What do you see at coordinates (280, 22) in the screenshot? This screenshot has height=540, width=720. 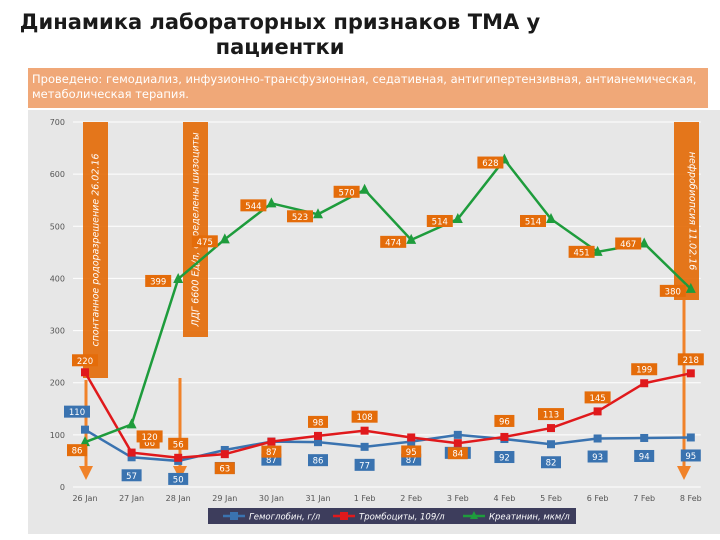 I see `title-line-1: Динамика лабораторных признаков ТМА у` at bounding box center [280, 22].